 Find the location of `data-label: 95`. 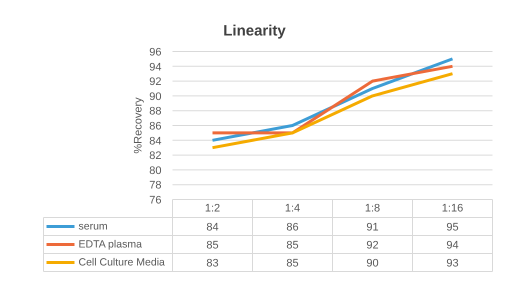

data-label: 95 is located at coordinates (452, 228).